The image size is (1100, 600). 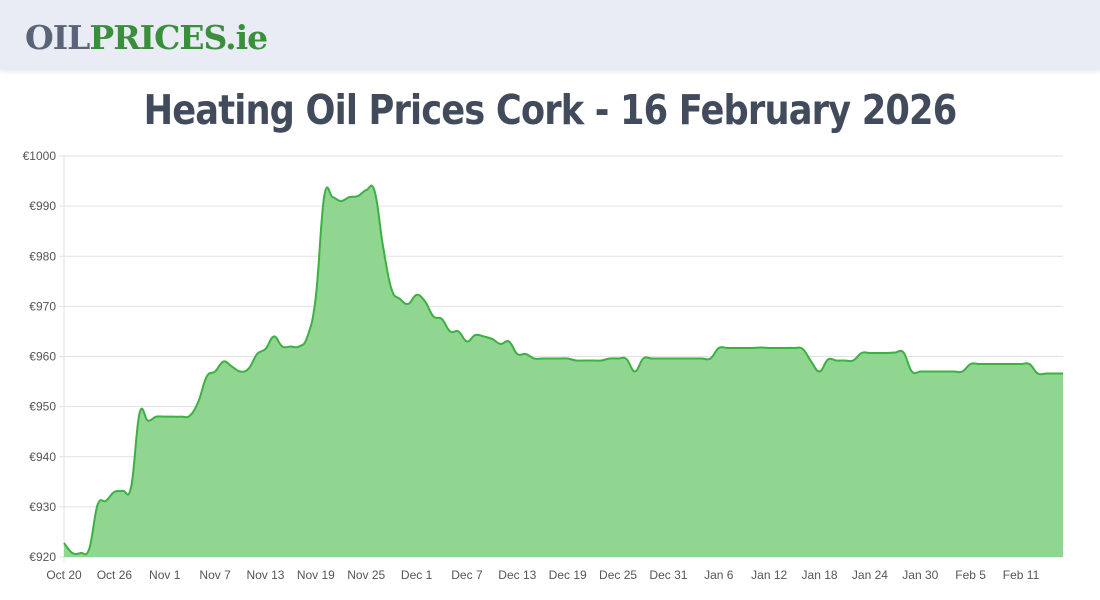 I want to click on y-axis: €920 €930 €940 €950 €960 €970 €980 €990 €1000, so click(x=40, y=356).